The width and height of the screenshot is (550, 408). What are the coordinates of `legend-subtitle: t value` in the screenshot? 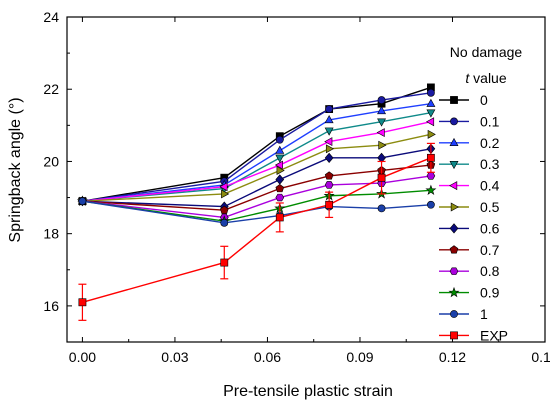 It's located at (485, 78).